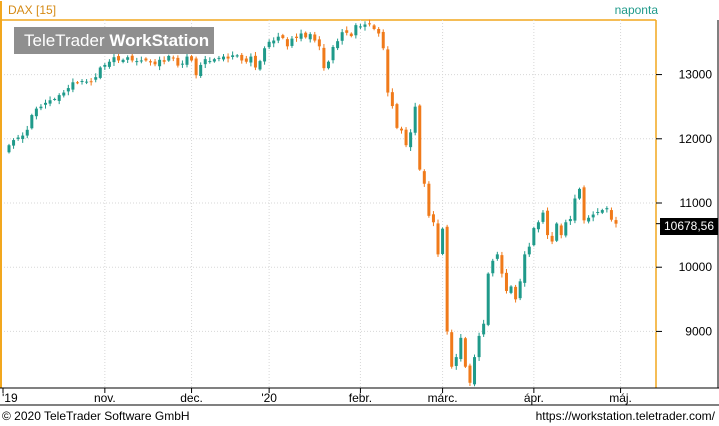  Describe the element at coordinates (105, 398) in the screenshot. I see `x-tick-label: nov.` at that location.